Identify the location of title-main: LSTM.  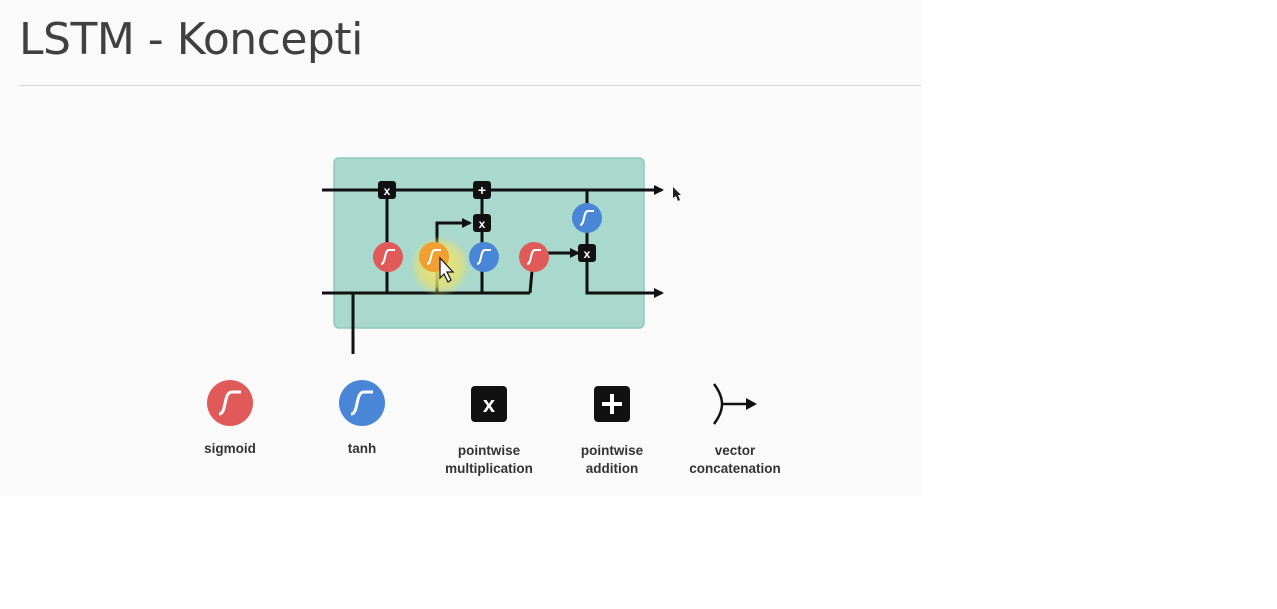
(77, 39).